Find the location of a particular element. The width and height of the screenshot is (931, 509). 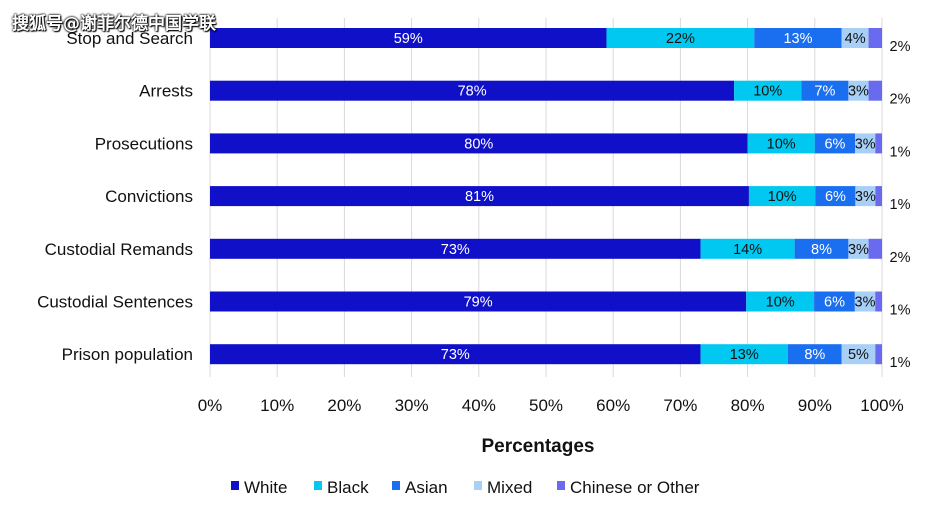

data-label: 22% is located at coordinates (680, 39).